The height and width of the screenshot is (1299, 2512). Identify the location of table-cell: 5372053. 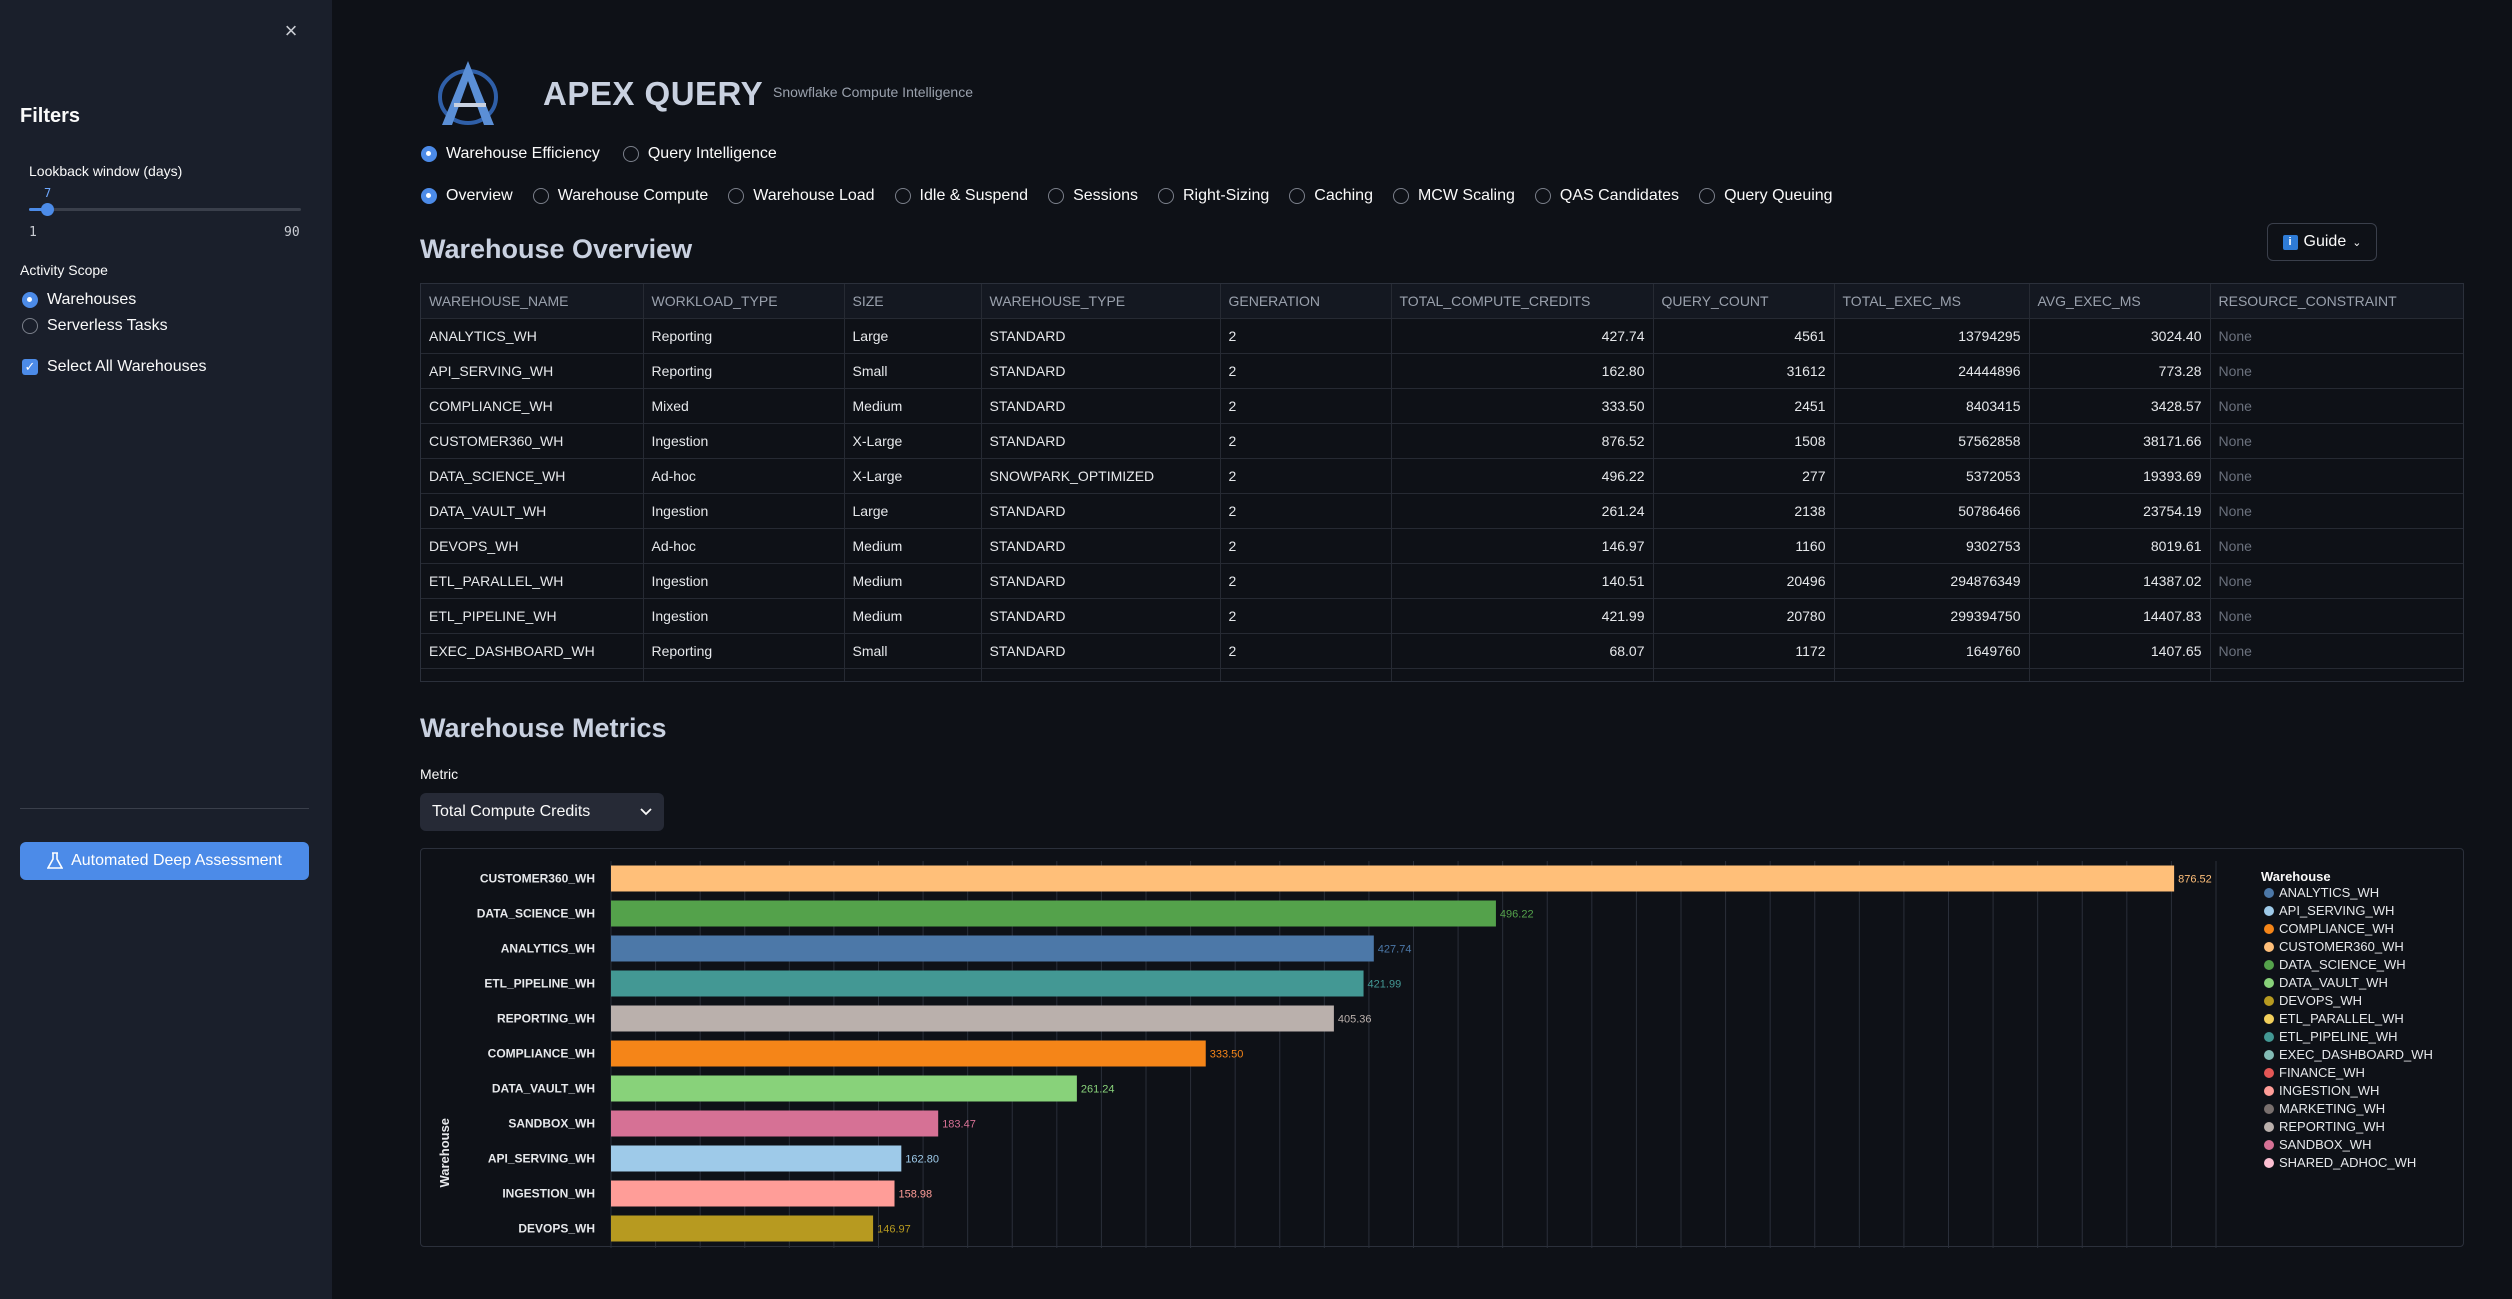
(1932, 476).